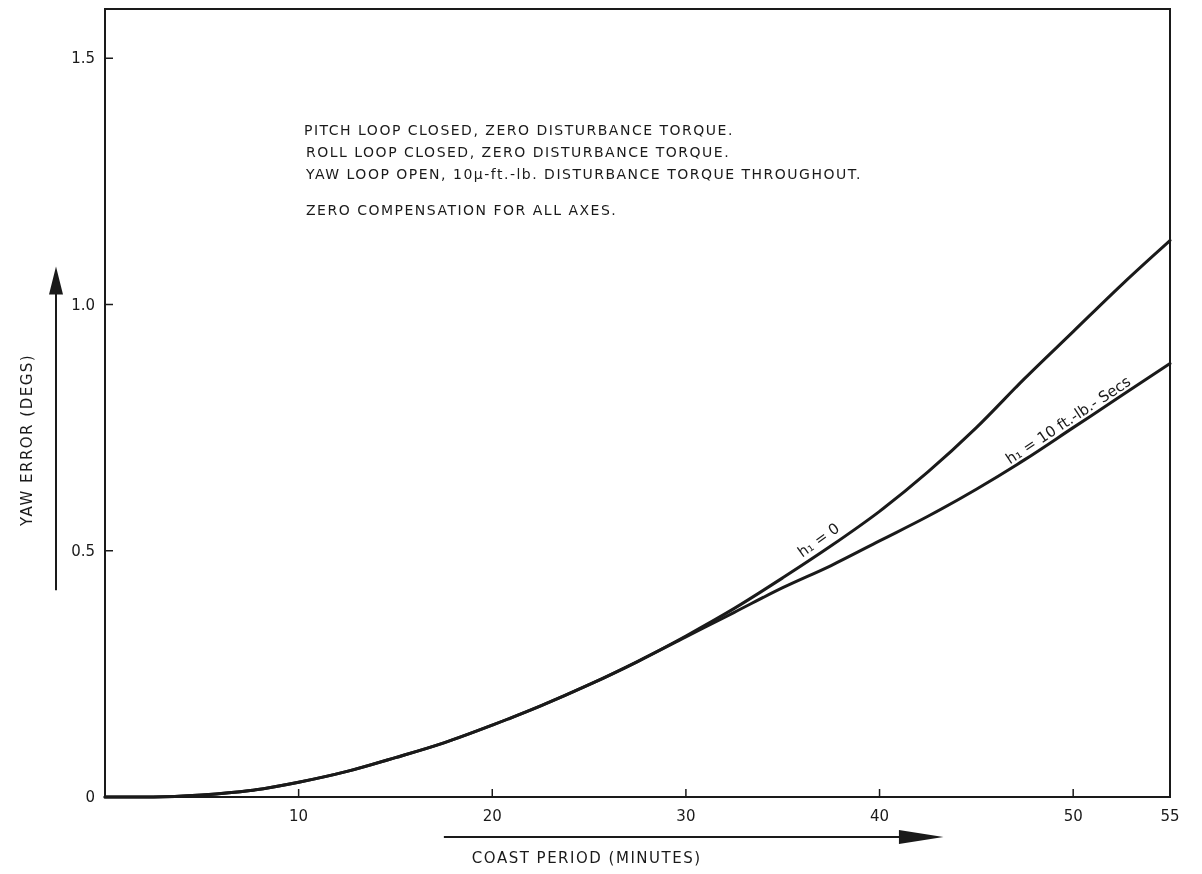 This screenshot has height=874, width=1202. What do you see at coordinates (880, 816) in the screenshot?
I see `x-tick-label: 40` at bounding box center [880, 816].